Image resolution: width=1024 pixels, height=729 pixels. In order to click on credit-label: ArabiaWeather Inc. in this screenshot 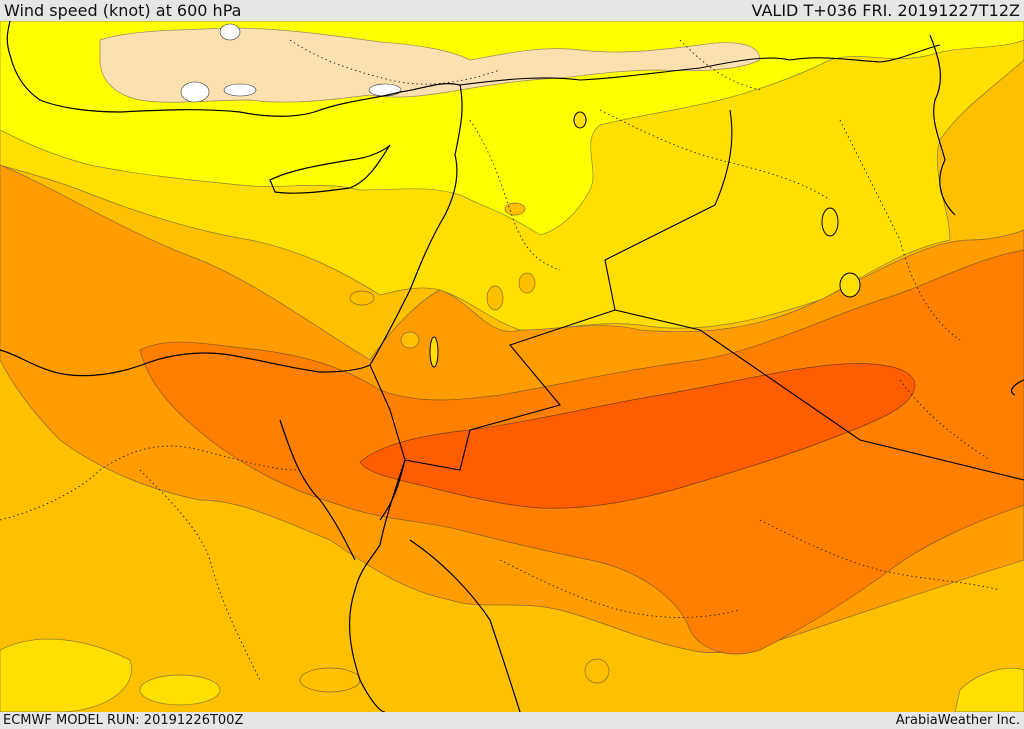, I will do `click(957, 720)`.